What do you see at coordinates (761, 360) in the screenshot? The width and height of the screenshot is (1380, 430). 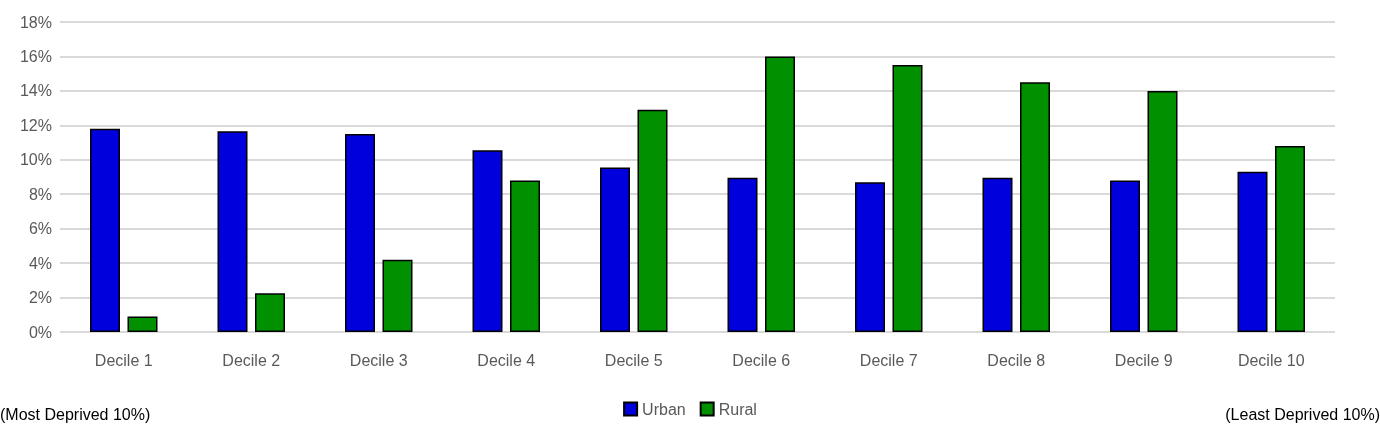 I see `x-tick-label: Decile 6` at bounding box center [761, 360].